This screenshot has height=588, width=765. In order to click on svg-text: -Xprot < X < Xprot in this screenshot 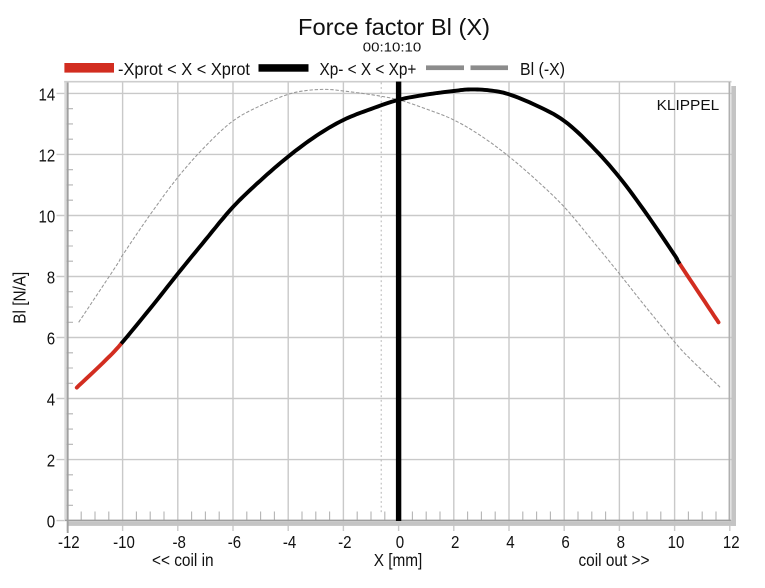, I will do `click(184, 69)`.